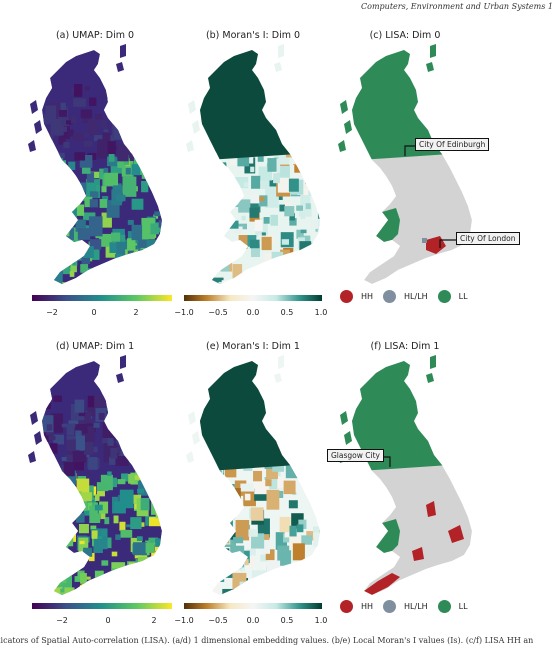 The width and height of the screenshot is (557, 653). What do you see at coordinates (444, 296) in the screenshot?
I see `ll-swatch` at bounding box center [444, 296].